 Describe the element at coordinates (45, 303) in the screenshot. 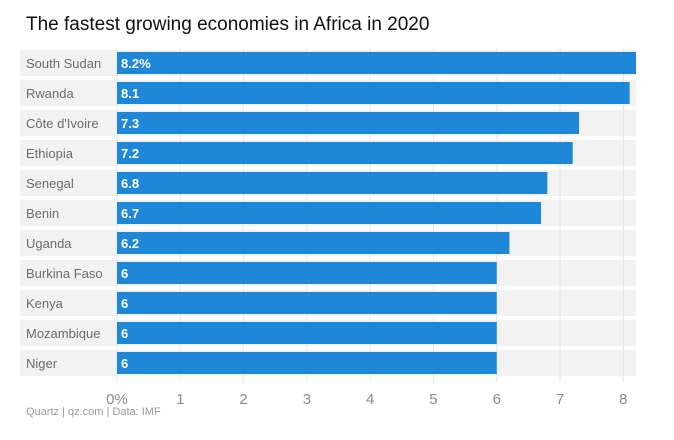

I see `category-label: Kenya` at that location.